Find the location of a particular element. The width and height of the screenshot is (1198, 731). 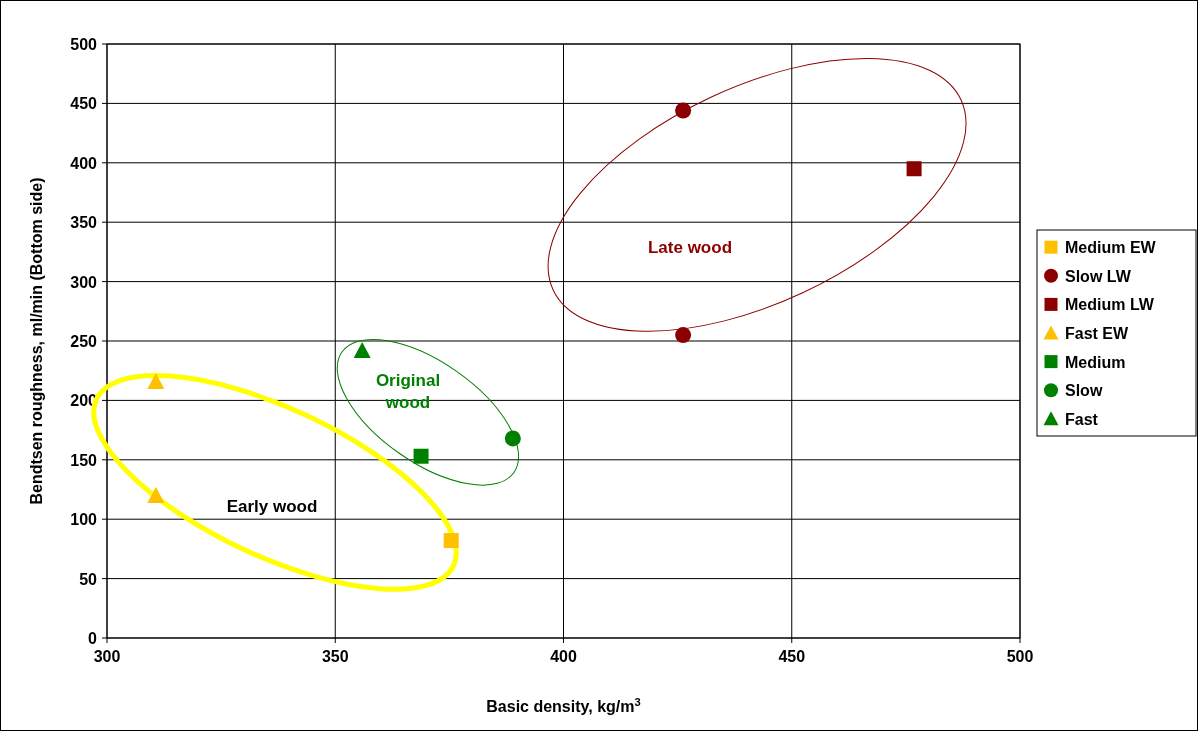

y-tick-label: 100 is located at coordinates (84, 520).